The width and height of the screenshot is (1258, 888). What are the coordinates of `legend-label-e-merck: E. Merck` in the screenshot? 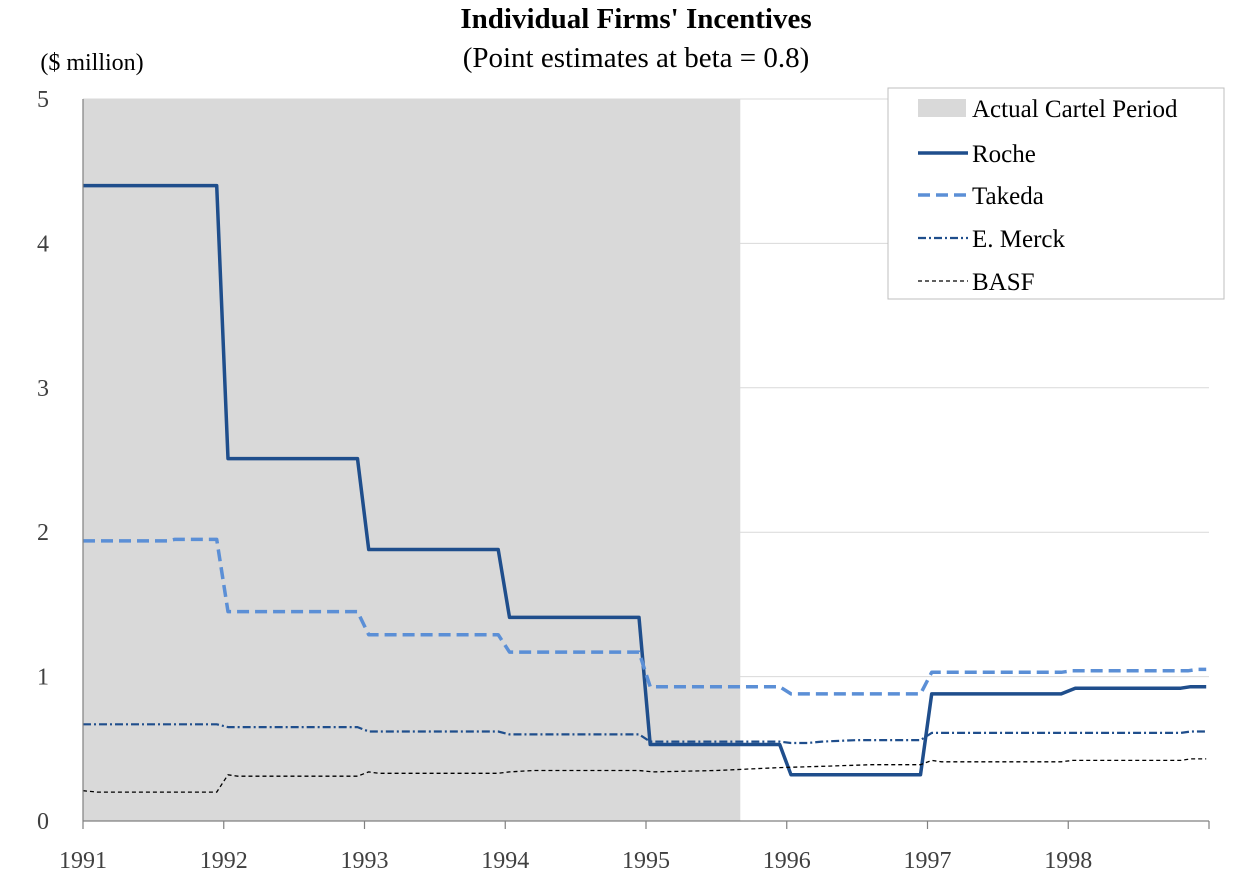 It's located at (1019, 239).